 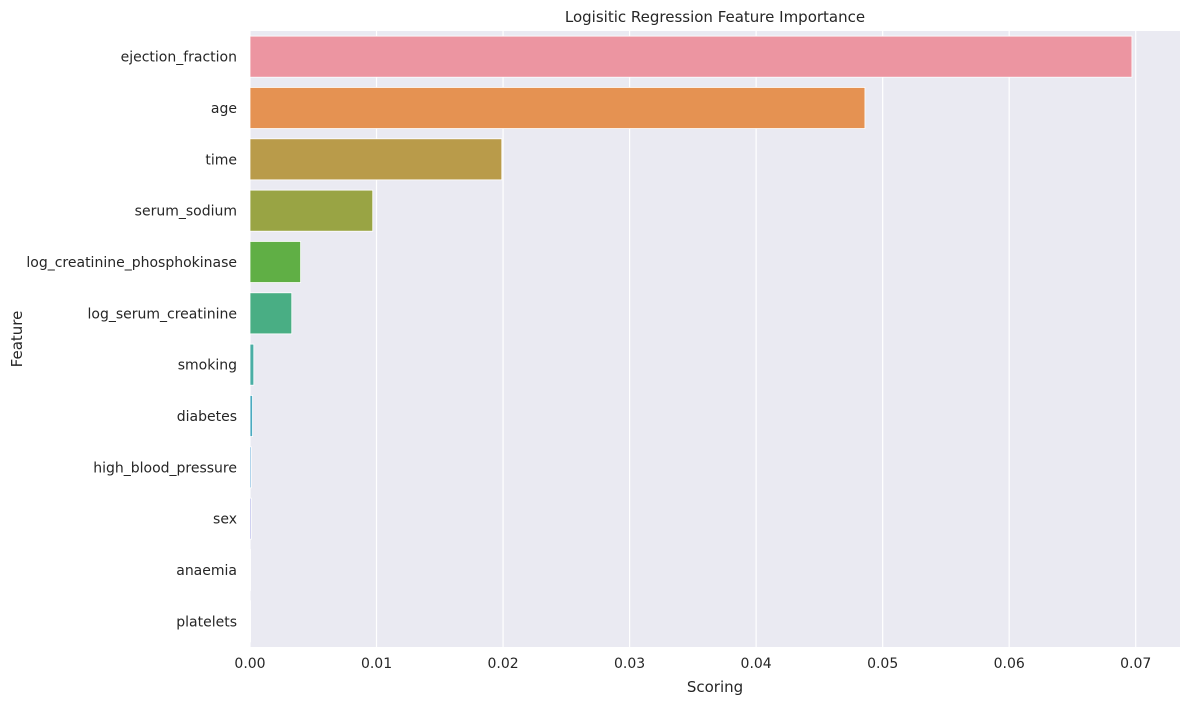 What do you see at coordinates (250, 467) in the screenshot?
I see `bar-high-blood-pressure` at bounding box center [250, 467].